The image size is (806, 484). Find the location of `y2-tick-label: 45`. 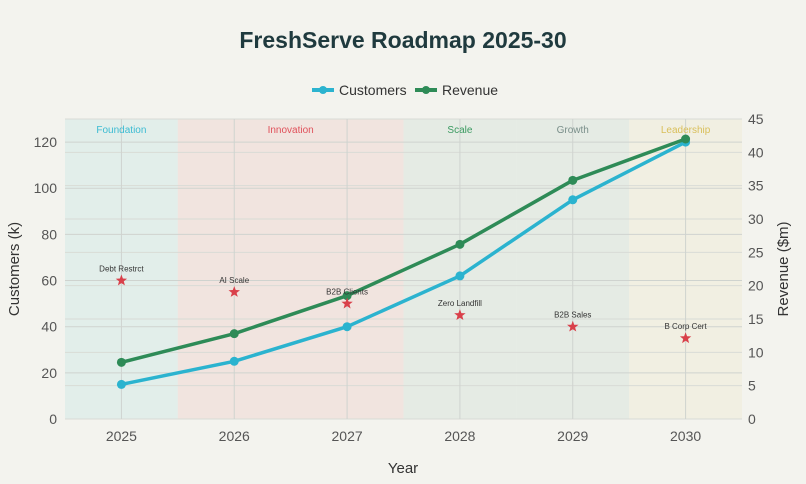

y2-tick-label: 45 is located at coordinates (756, 119).